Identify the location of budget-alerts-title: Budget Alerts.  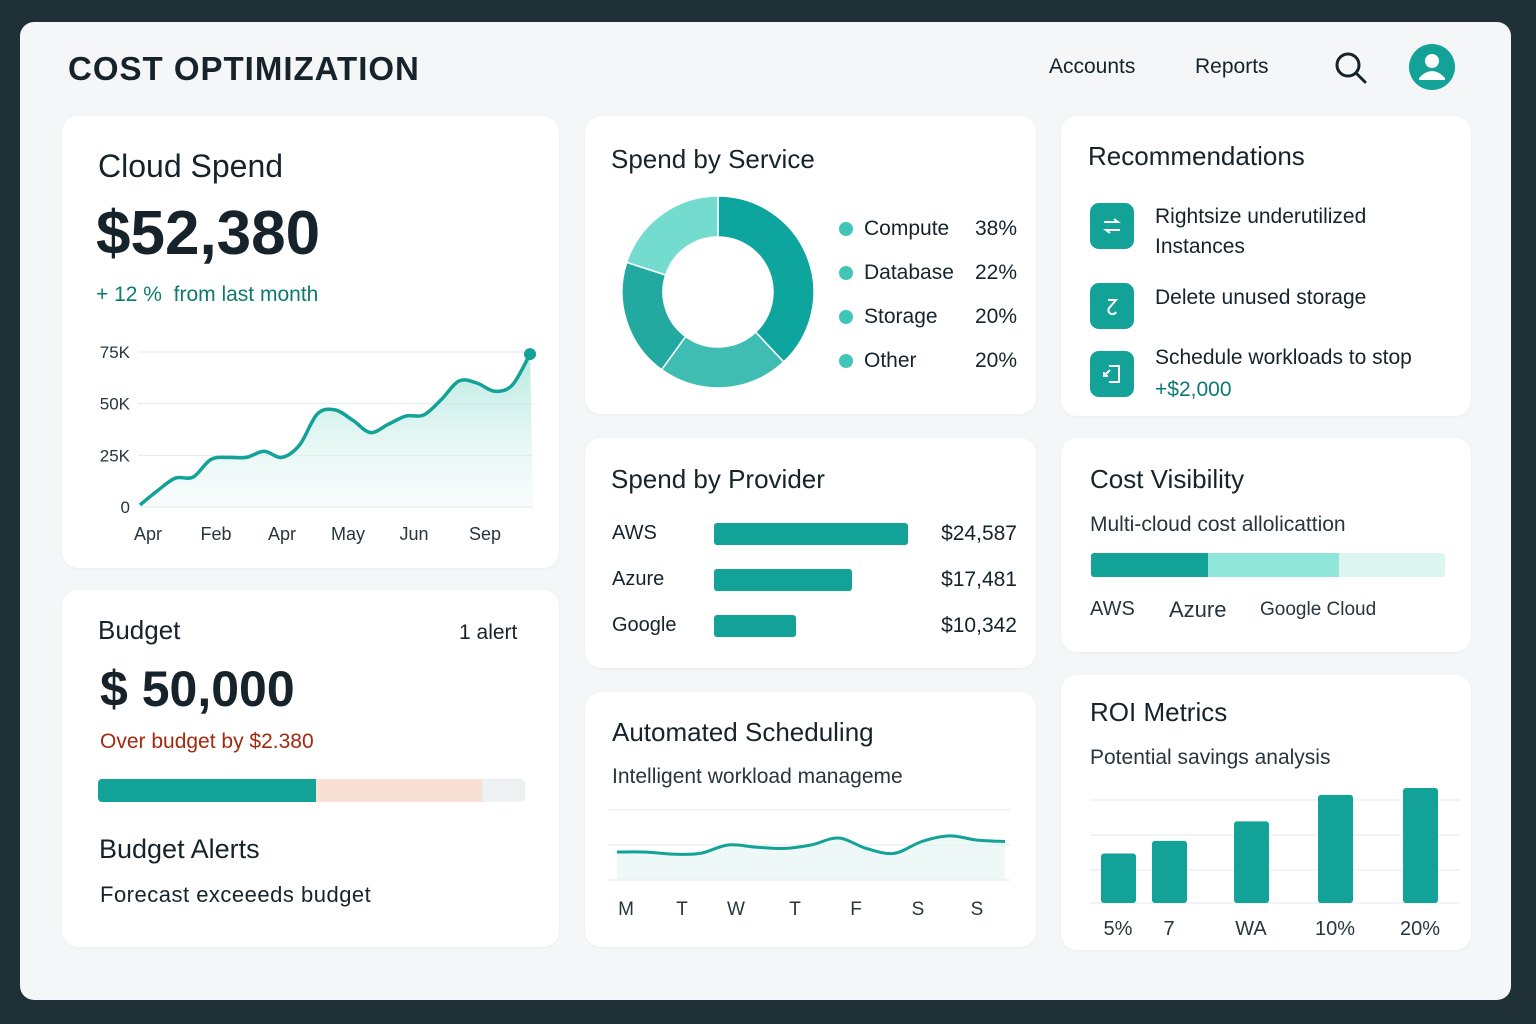
(179, 849).